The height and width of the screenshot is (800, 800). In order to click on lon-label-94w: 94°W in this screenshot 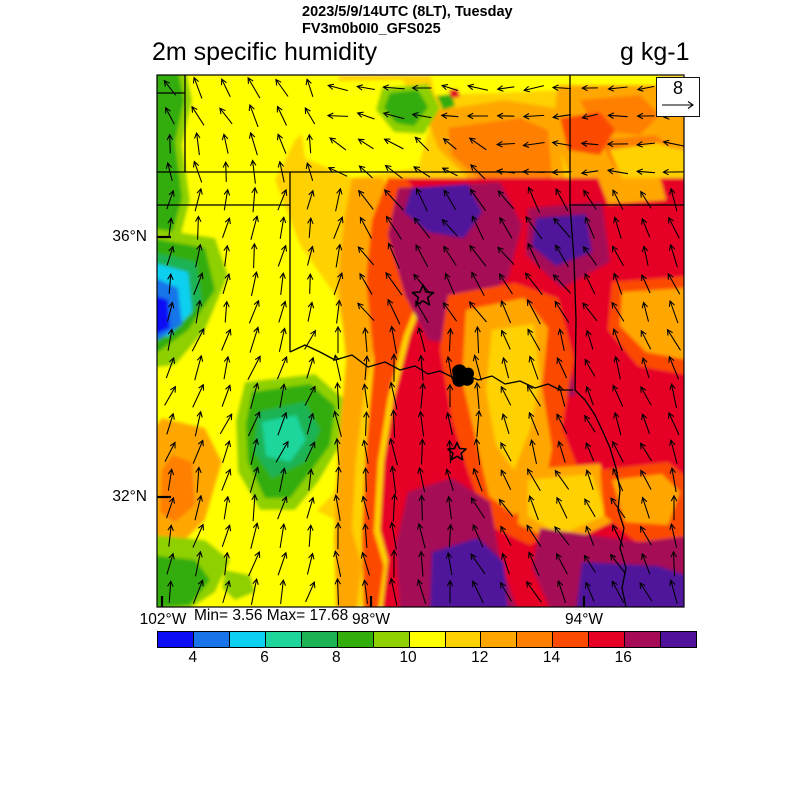, I will do `click(584, 619)`.